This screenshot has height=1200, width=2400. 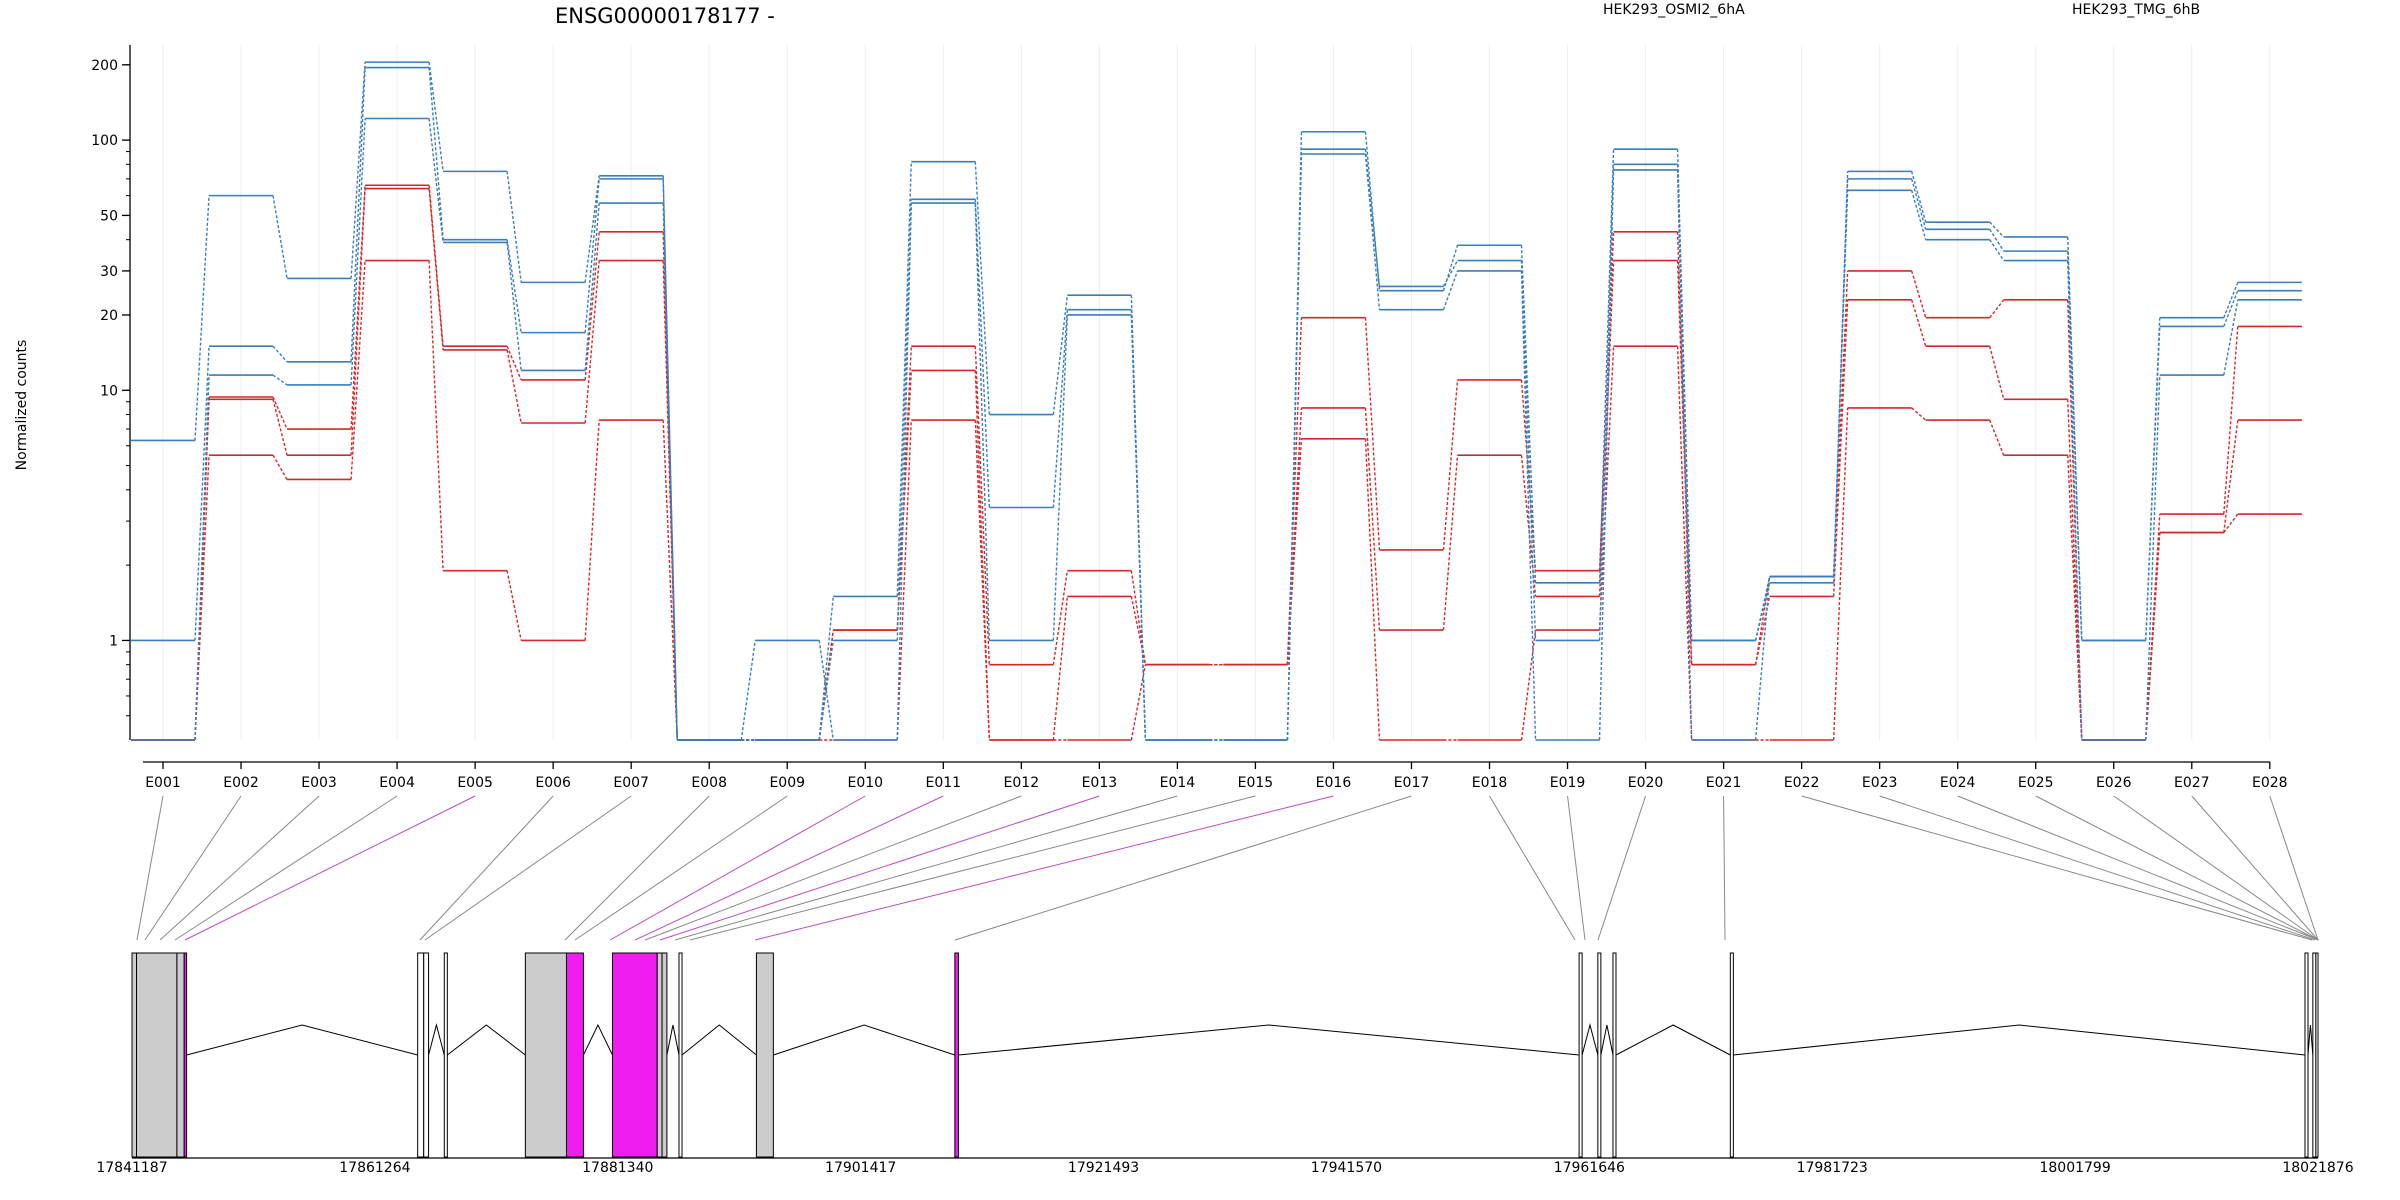 What do you see at coordinates (104, 141) in the screenshot?
I see `y-tick-label: 100` at bounding box center [104, 141].